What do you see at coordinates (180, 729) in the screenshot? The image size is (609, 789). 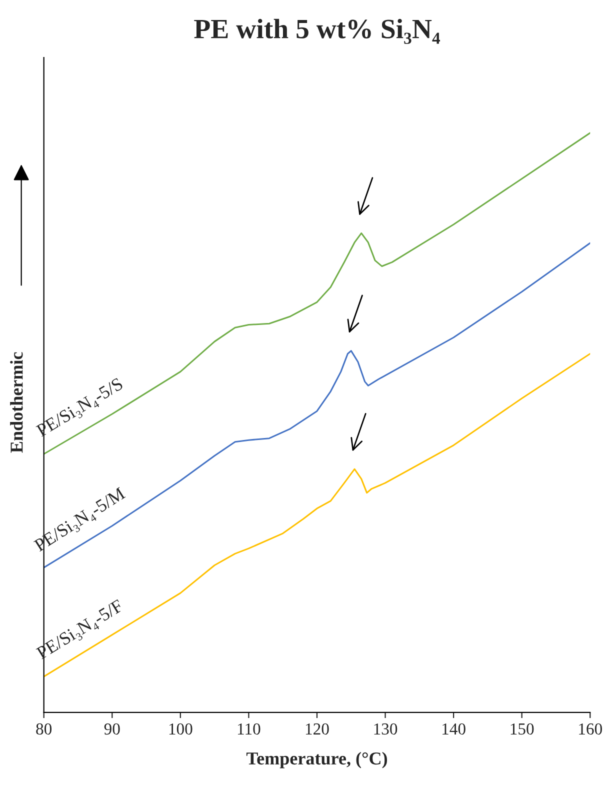 I see `x-tick-label: 100` at bounding box center [180, 729].